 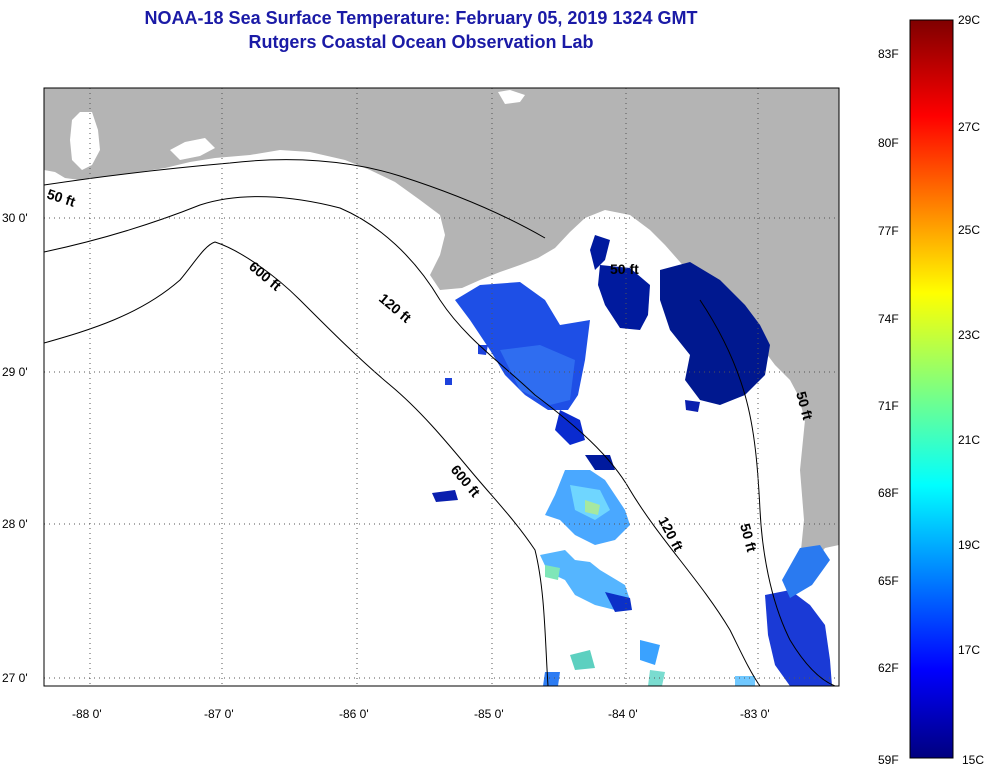 What do you see at coordinates (931, 389) in the screenshot?
I see `colorbar` at bounding box center [931, 389].